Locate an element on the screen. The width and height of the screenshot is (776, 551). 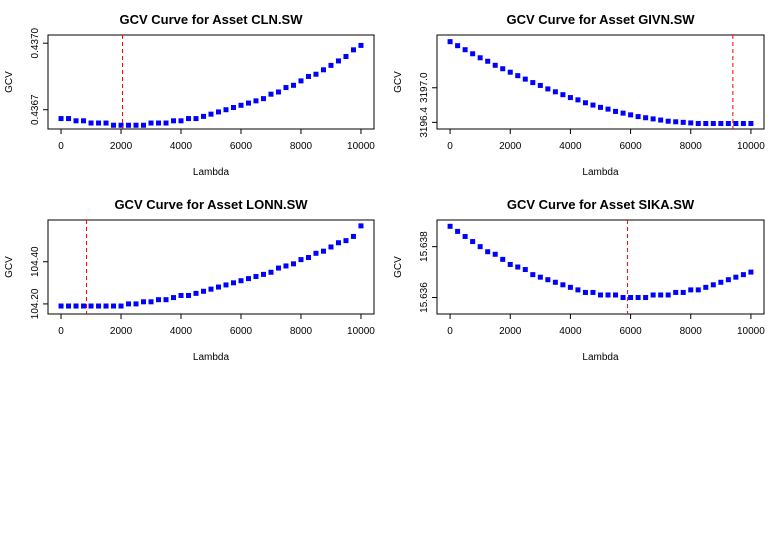
y-tick-label: 0.4370 is located at coordinates (35, 42).